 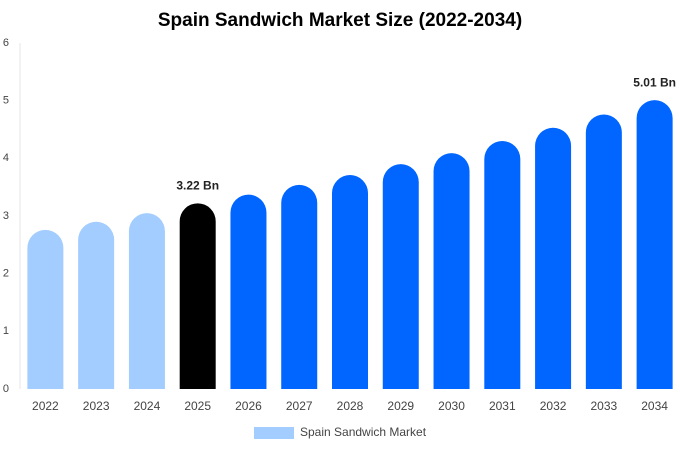 I want to click on y-tick-label: 6, so click(x=6, y=43).